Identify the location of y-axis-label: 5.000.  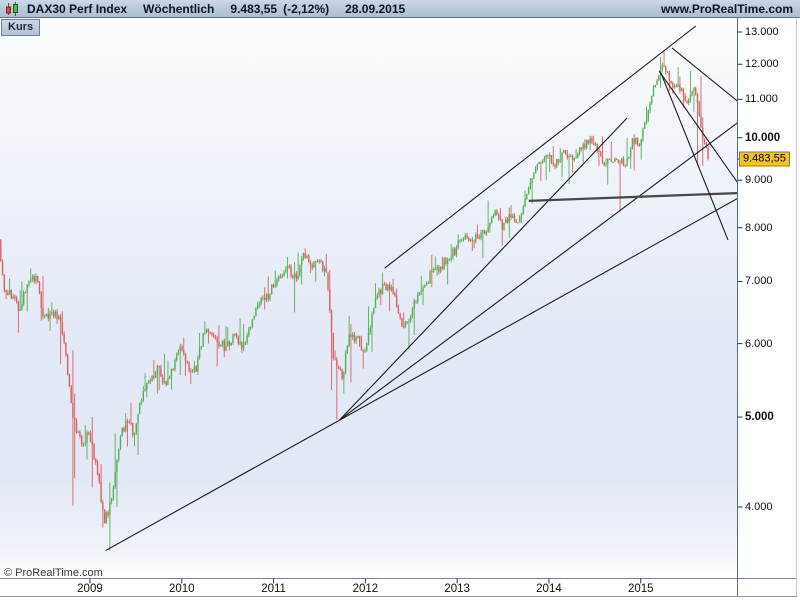
(759, 417).